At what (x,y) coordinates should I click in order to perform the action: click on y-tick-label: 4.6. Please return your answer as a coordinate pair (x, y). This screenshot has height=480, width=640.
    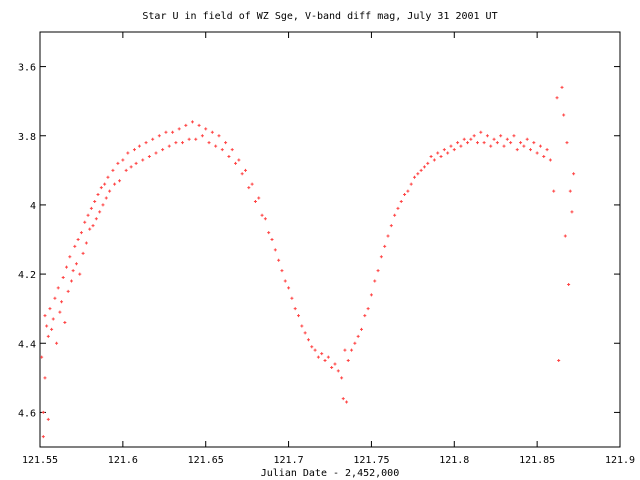
    Looking at the image, I should click on (27, 413).